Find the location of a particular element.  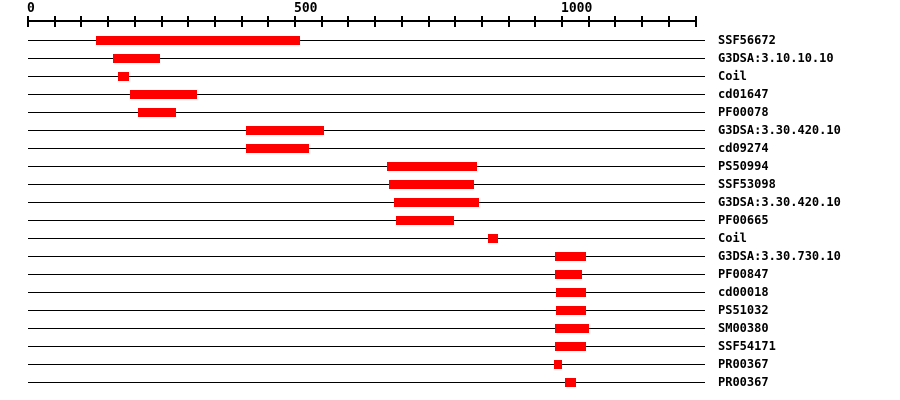

feature-label: G3DSA:3.30.730.10 is located at coordinates (779, 256).